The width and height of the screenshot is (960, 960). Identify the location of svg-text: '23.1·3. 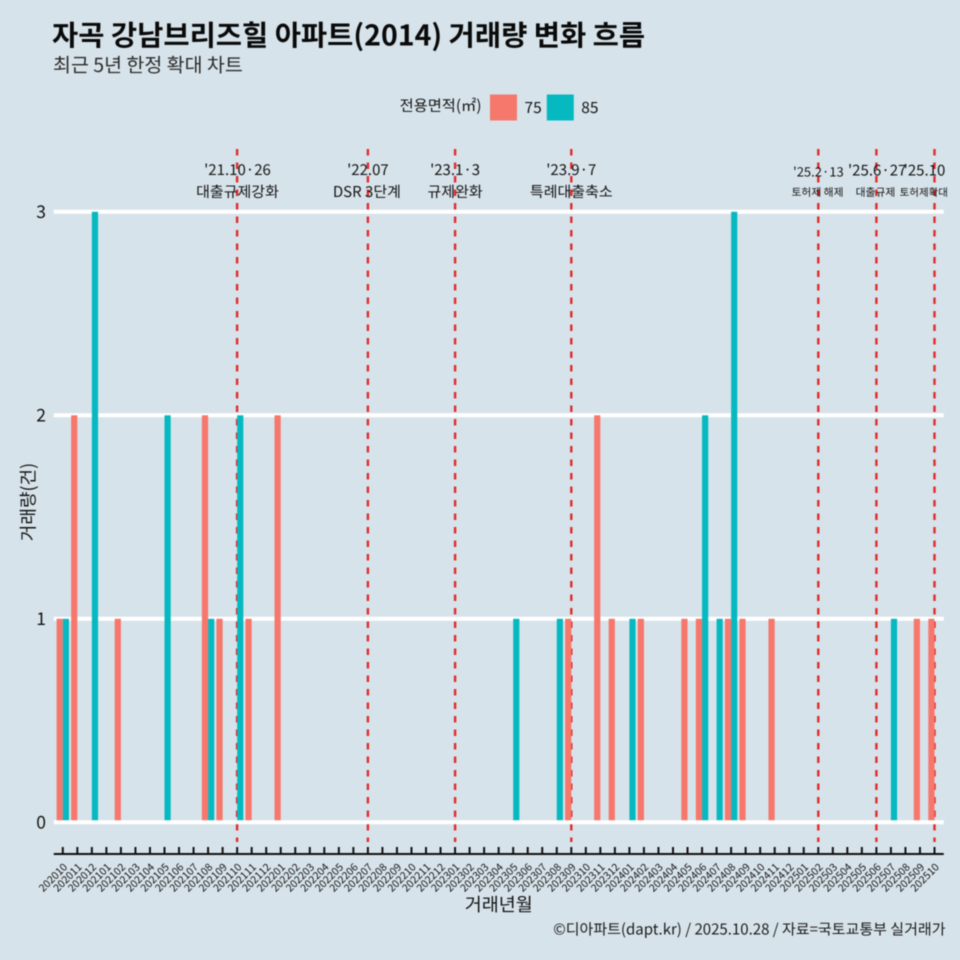
(455, 169).